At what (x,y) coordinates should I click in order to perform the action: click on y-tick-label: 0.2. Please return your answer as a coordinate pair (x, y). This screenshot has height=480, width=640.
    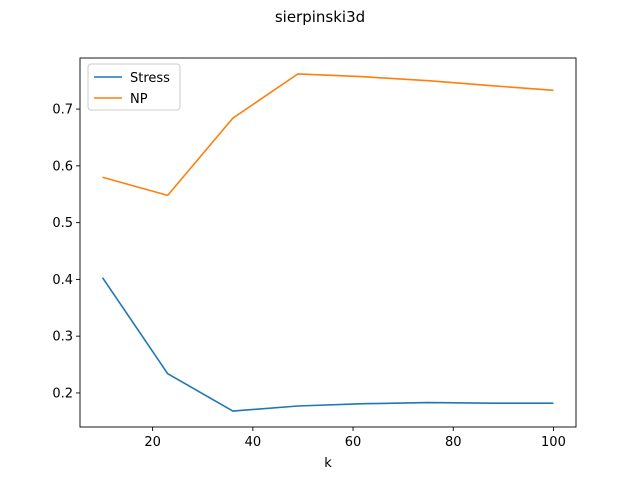
    Looking at the image, I should click on (62, 393).